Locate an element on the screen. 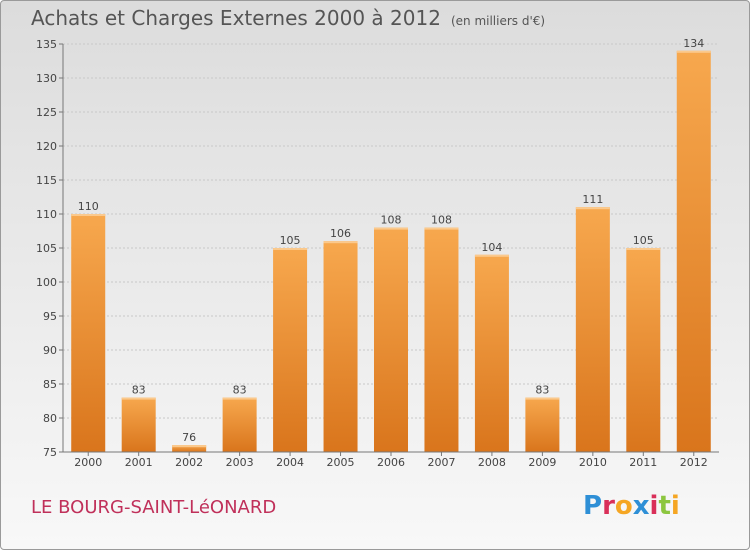 This screenshot has width=750, height=550. logo-letter: r is located at coordinates (608, 506).